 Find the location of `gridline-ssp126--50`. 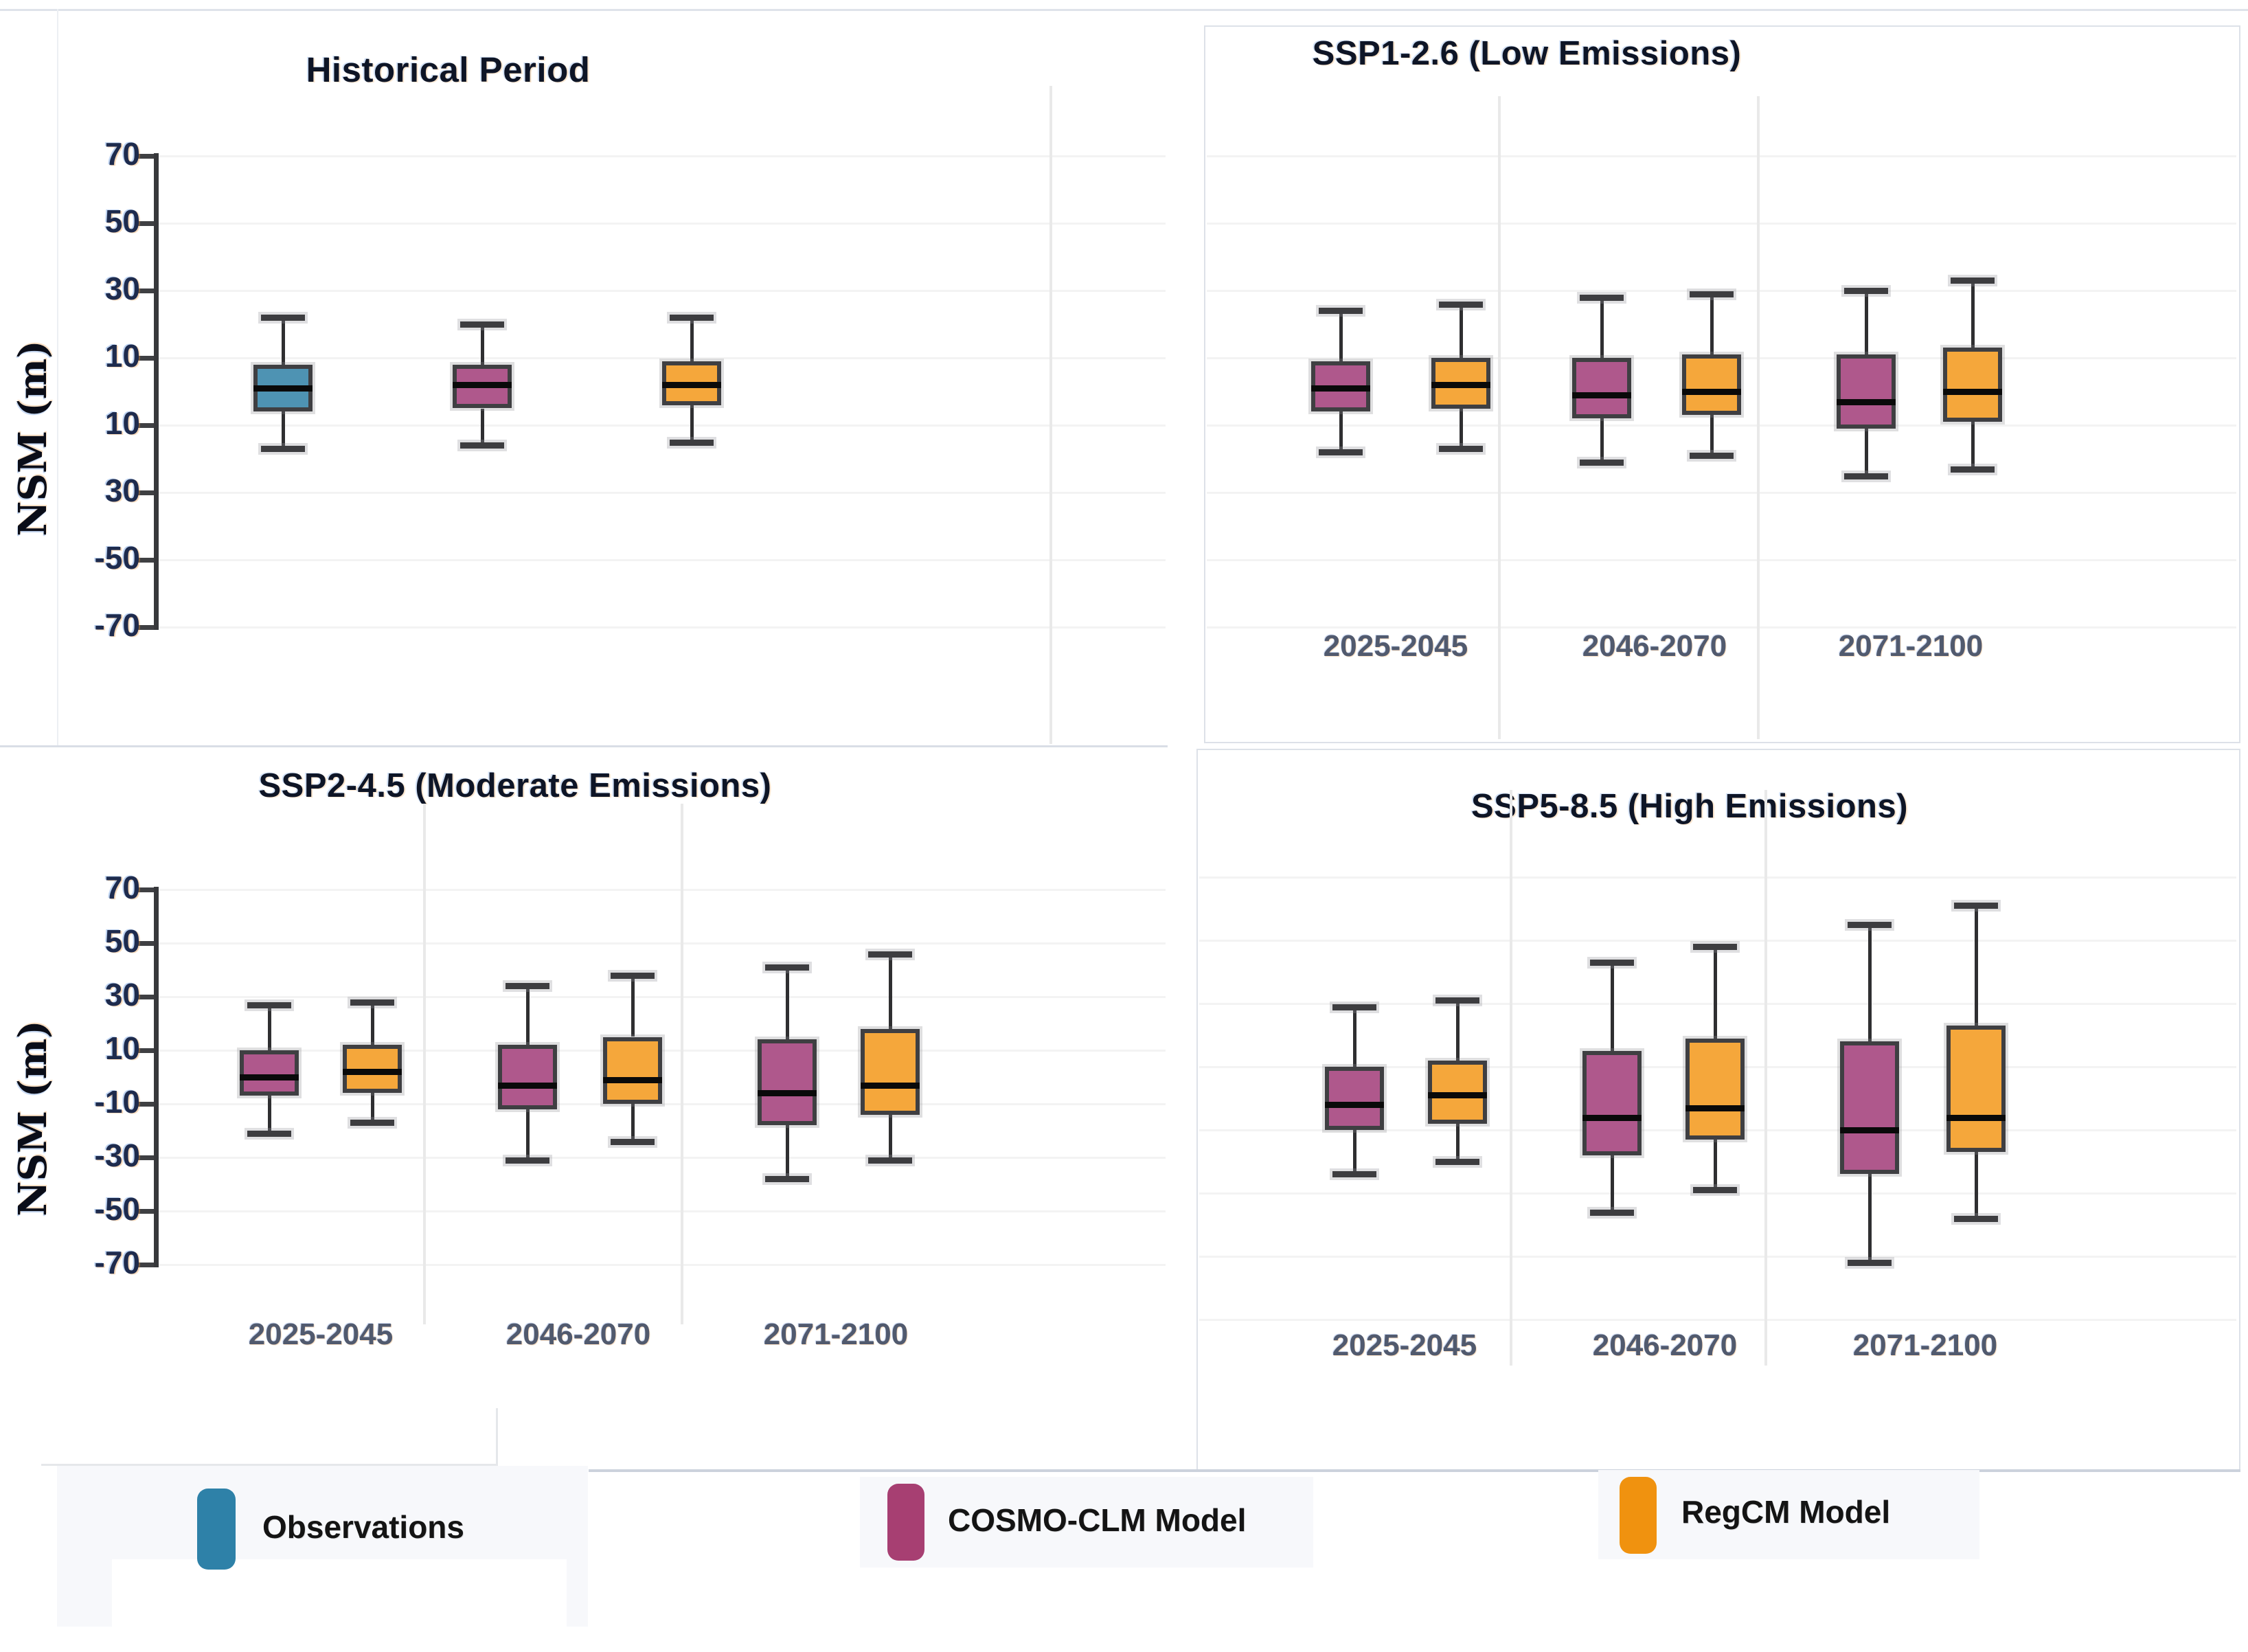

gridline-ssp126--50 is located at coordinates (1721, 560).